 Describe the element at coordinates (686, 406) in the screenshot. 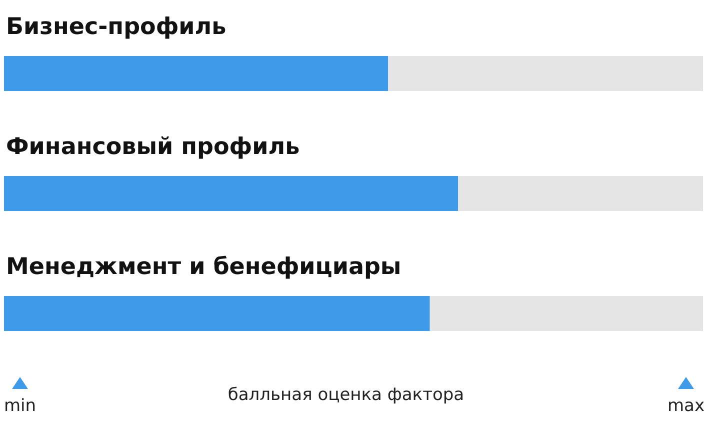

I see `text: max` at that location.